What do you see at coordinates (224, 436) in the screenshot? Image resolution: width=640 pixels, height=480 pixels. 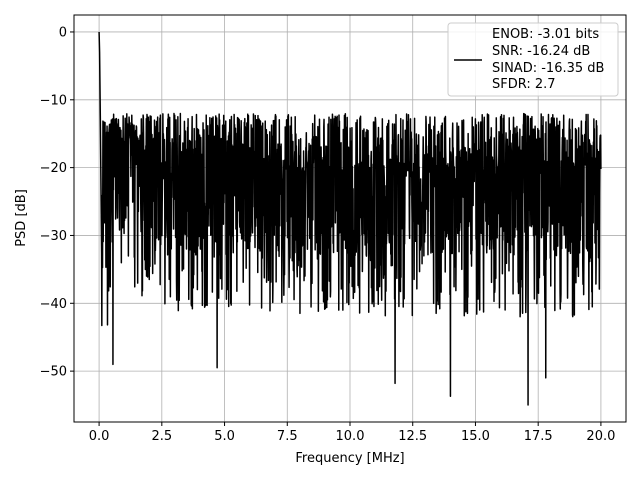 I see `x-tick-label: 5.0` at bounding box center [224, 436].